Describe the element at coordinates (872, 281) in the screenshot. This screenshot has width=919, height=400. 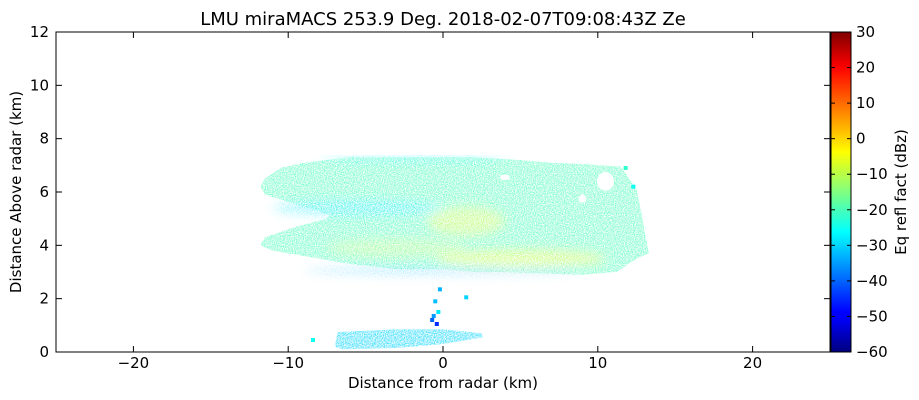
I see `colorbar-tick-label: −40` at that location.